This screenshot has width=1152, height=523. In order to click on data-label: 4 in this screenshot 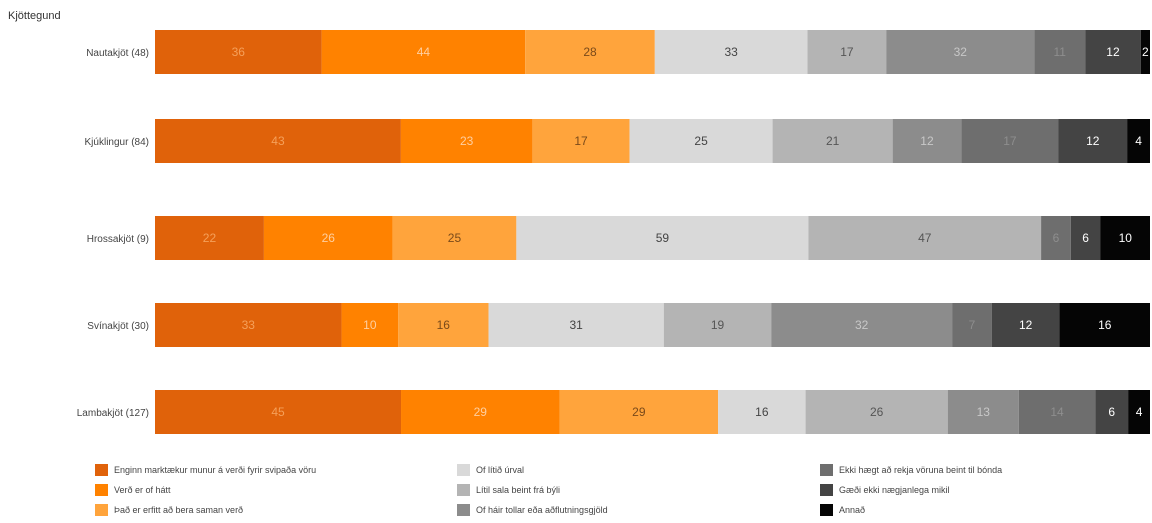, I will do `click(1138, 141)`.